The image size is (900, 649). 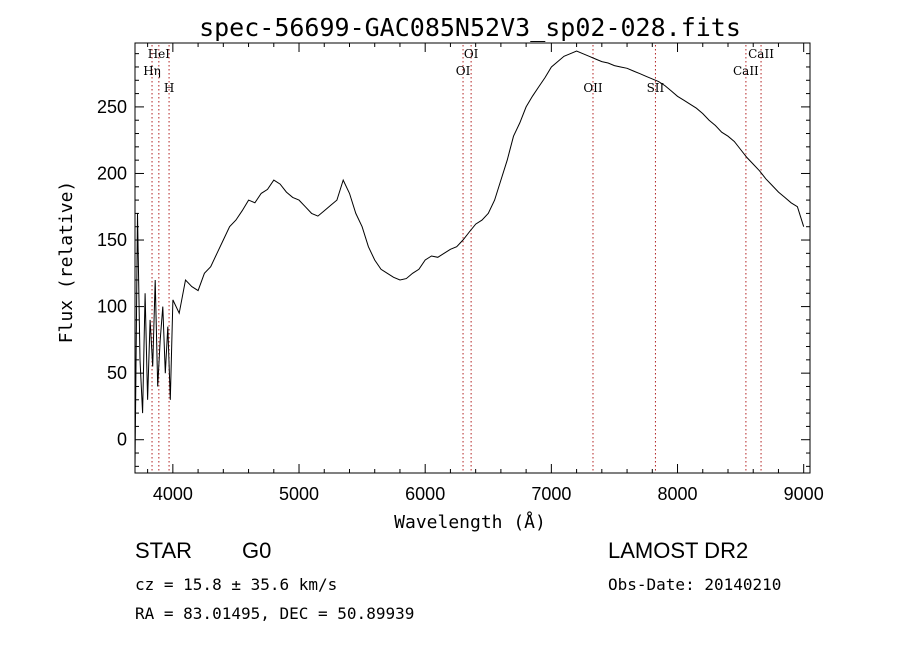 I want to click on marker-label: Hη, so click(x=152, y=71).